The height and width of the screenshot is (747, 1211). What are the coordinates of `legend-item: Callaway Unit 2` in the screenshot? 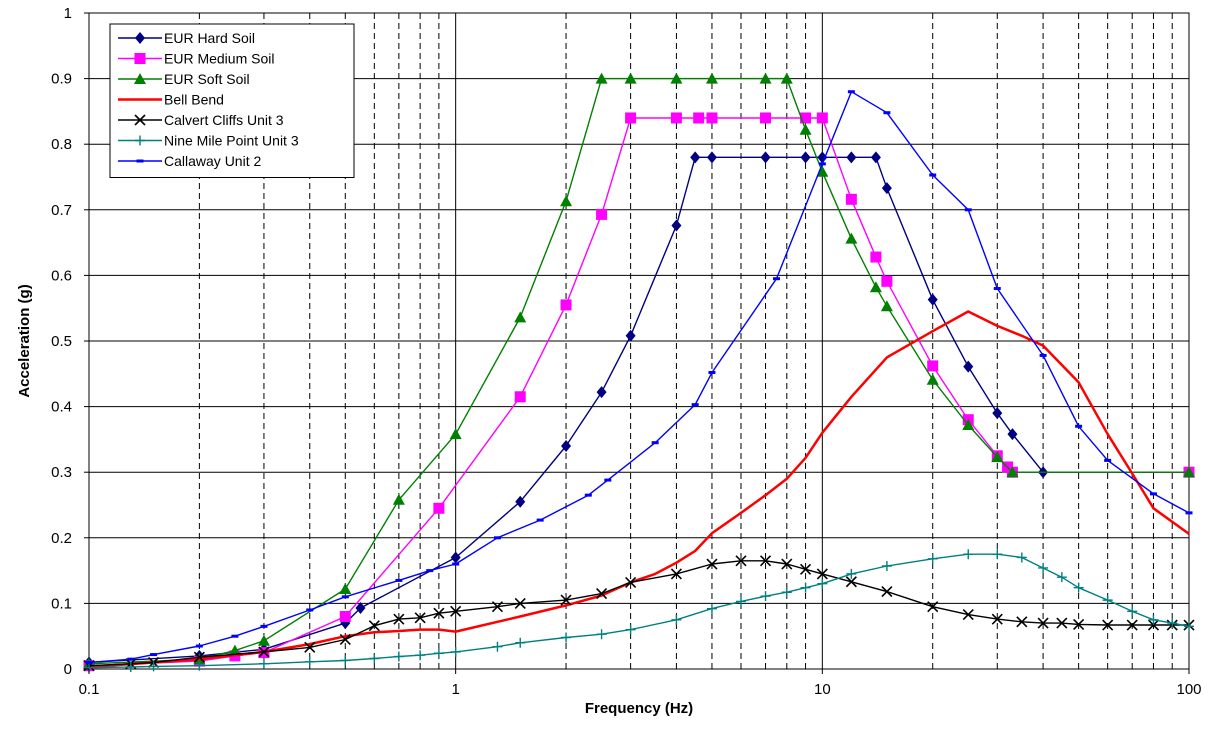 It's located at (189, 161).